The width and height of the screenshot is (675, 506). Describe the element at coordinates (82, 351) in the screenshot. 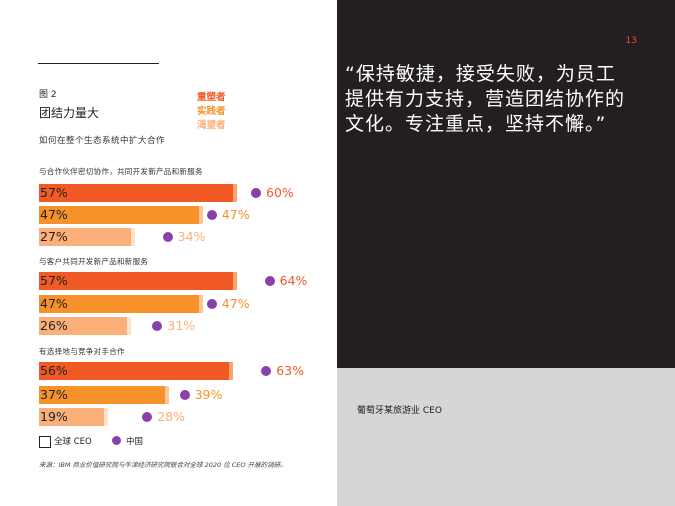

I see `section-label: 有选择地与竞争对手合作` at that location.